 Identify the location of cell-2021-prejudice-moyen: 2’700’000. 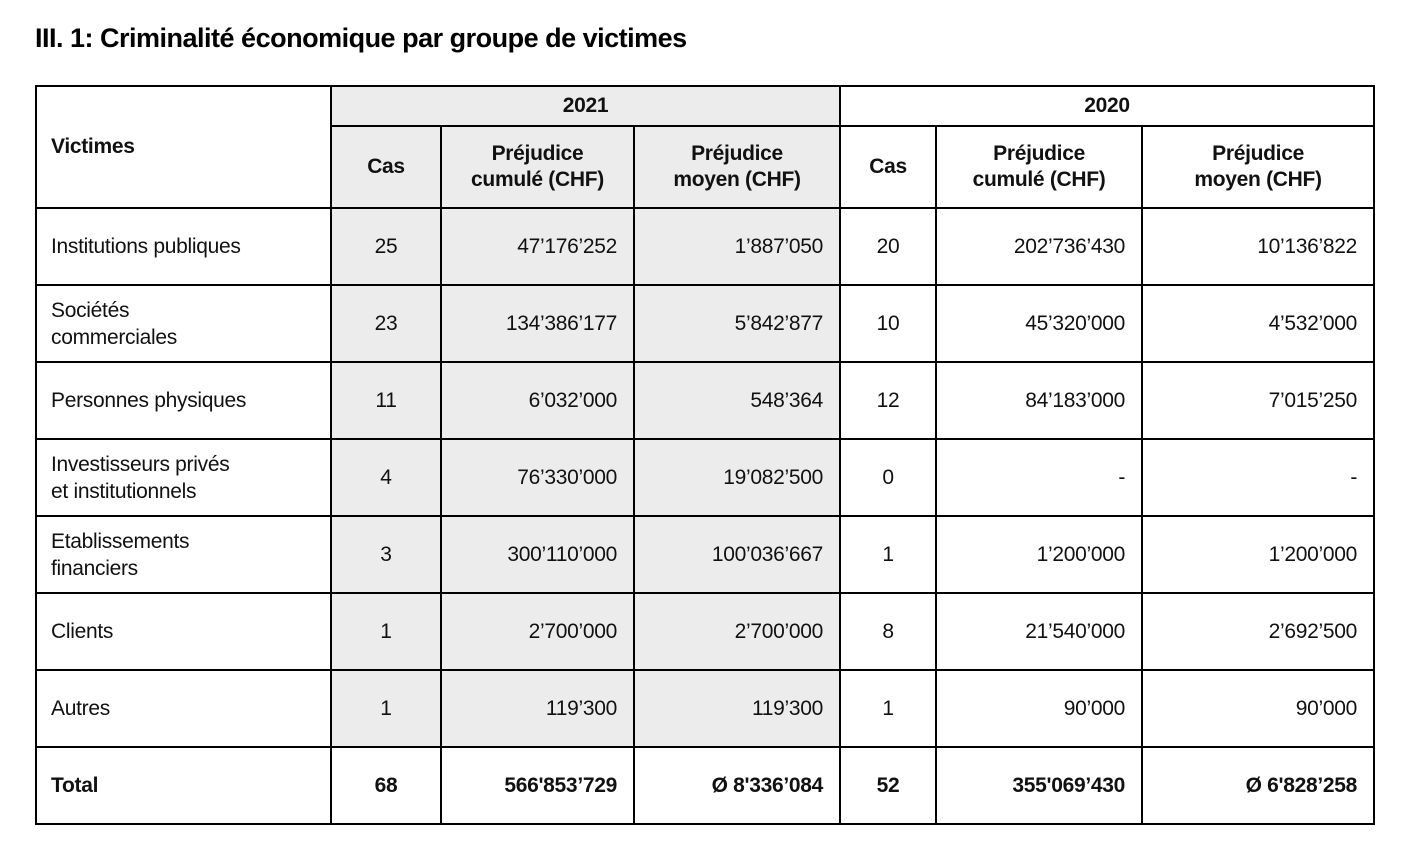
(737, 632).